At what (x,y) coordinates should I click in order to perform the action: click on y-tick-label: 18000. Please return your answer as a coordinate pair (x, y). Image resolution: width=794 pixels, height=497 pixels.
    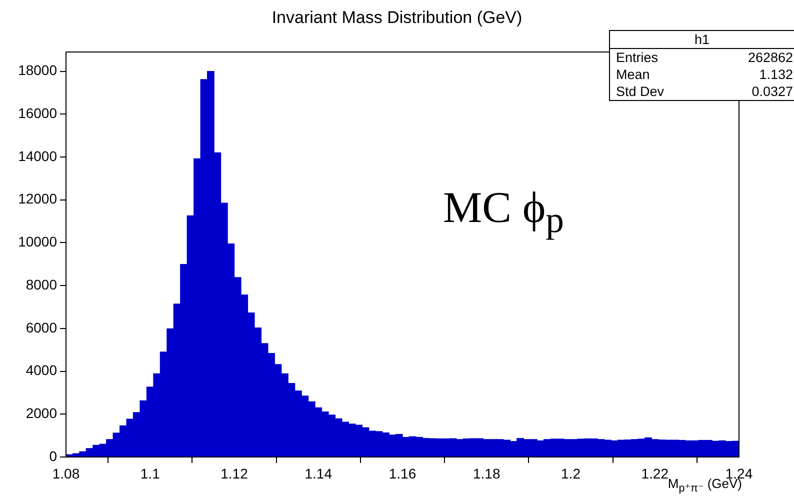
    Looking at the image, I should click on (38, 70).